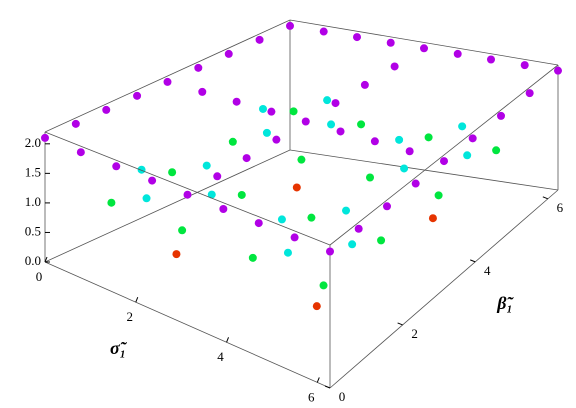  What do you see at coordinates (220, 356) in the screenshot?
I see `x-tick-label: 4` at bounding box center [220, 356].